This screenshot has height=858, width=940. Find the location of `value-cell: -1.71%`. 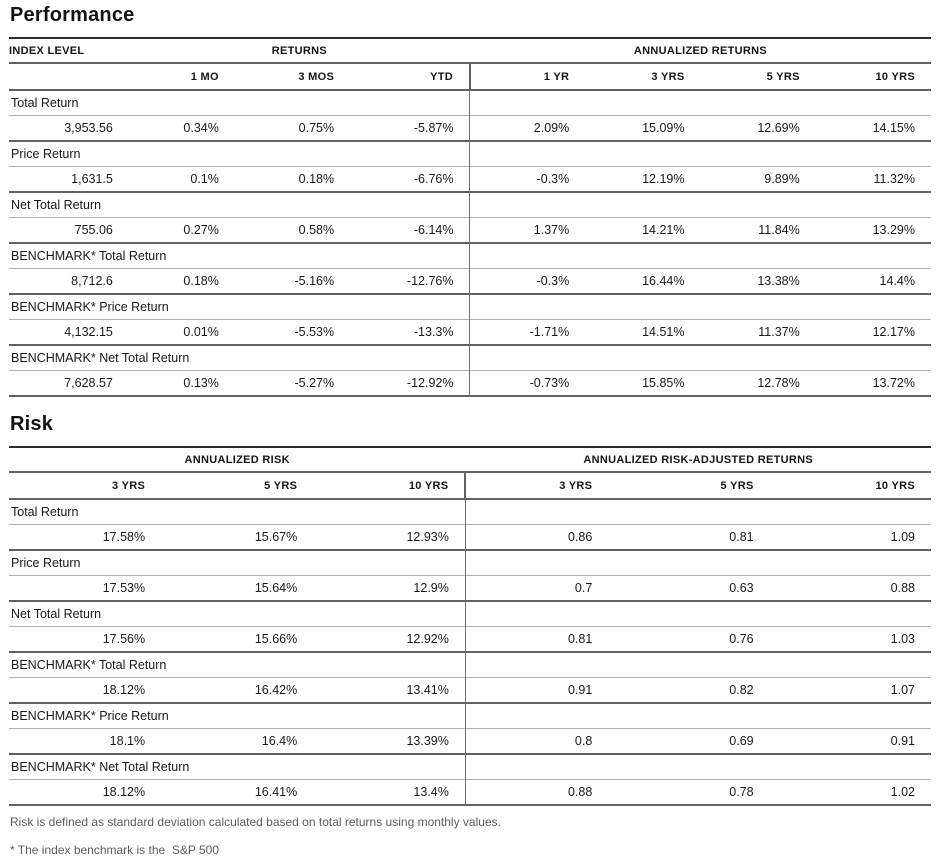

value-cell: -1.71% is located at coordinates (527, 332).